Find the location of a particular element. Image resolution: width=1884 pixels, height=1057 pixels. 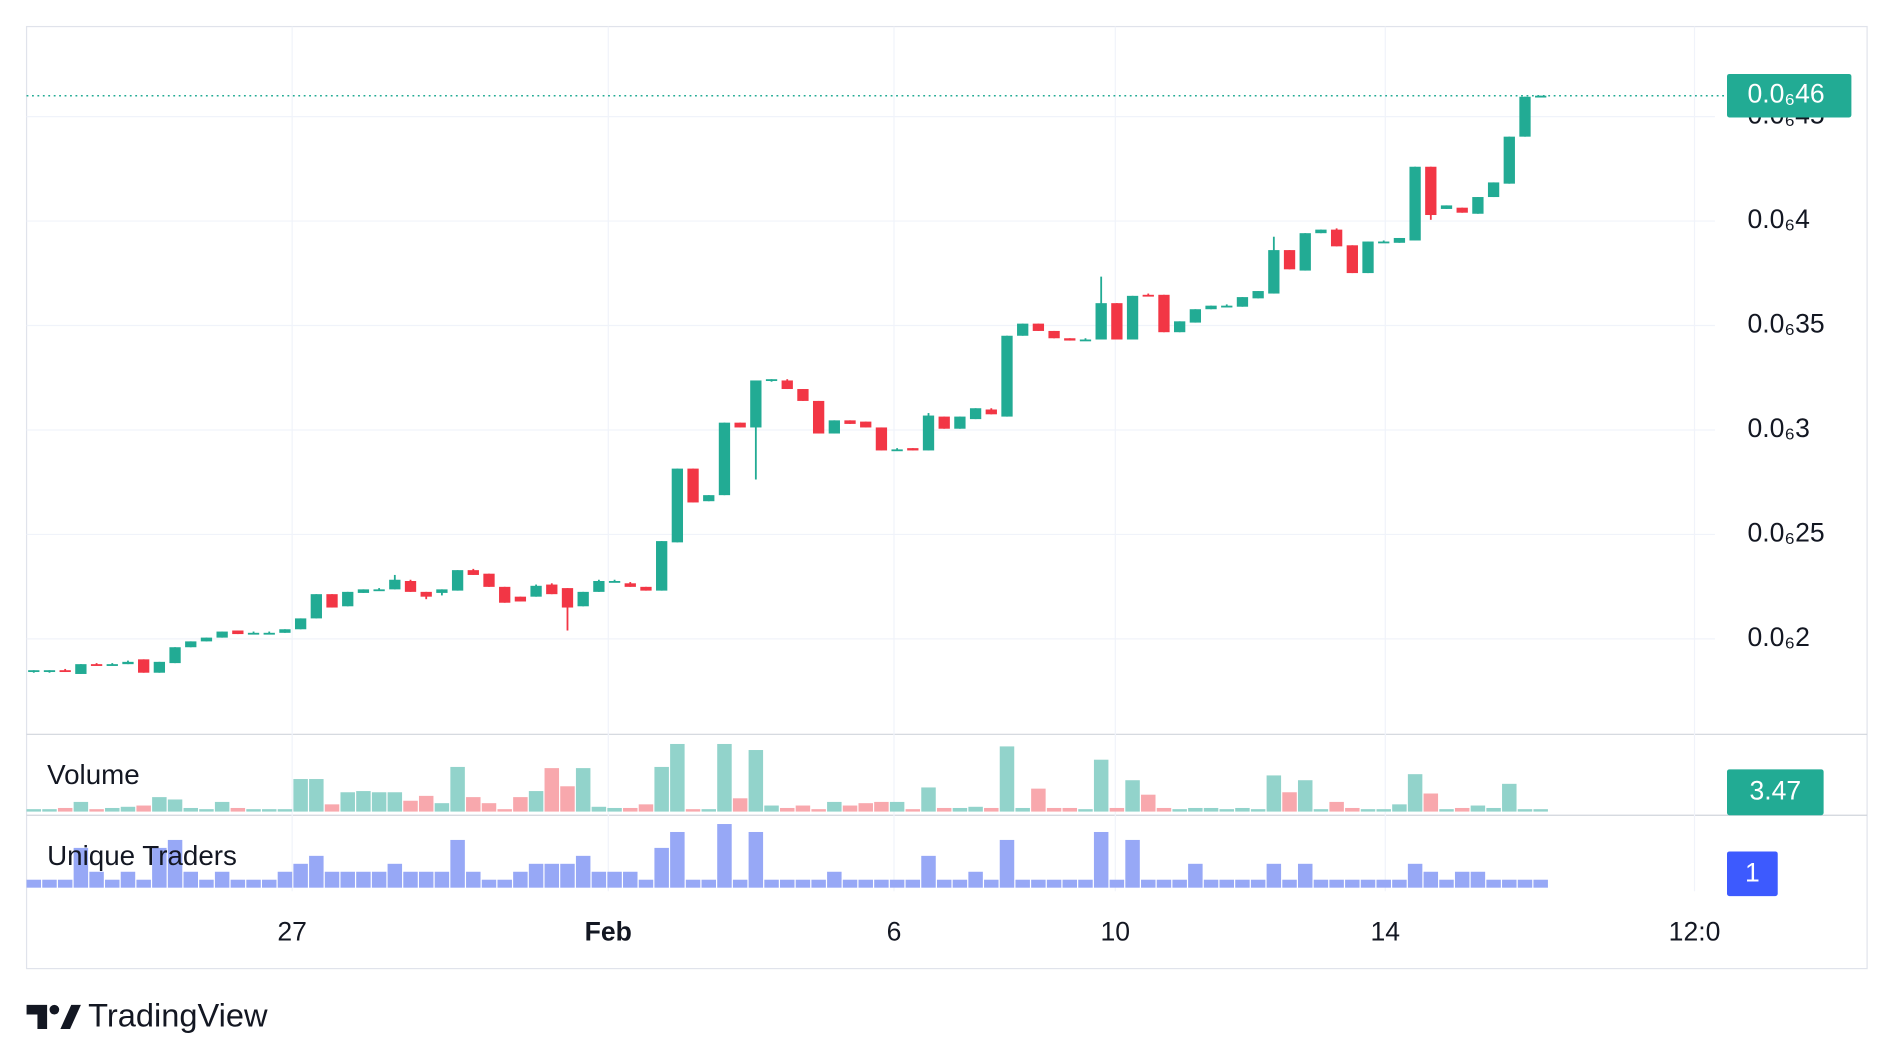

x-tick-label: 10 is located at coordinates (1116, 932).